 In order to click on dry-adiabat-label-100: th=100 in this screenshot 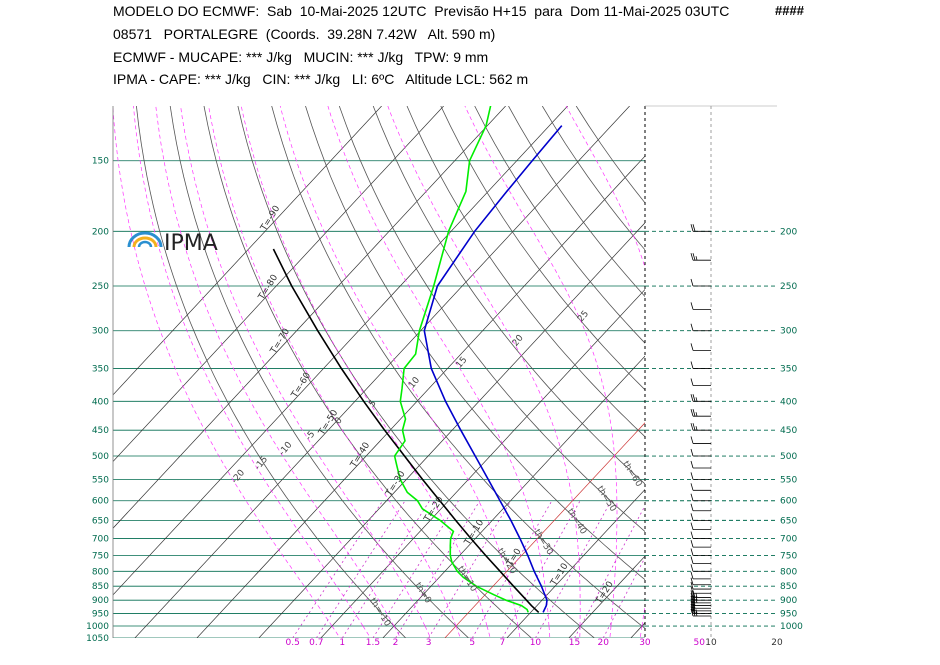, I will do `click(684, 340)`.